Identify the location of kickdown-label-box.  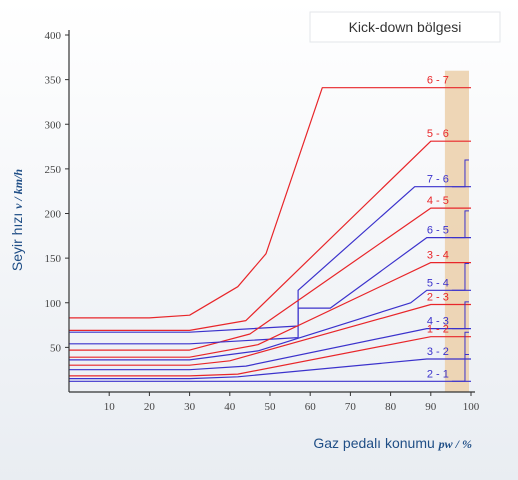
(405, 27).